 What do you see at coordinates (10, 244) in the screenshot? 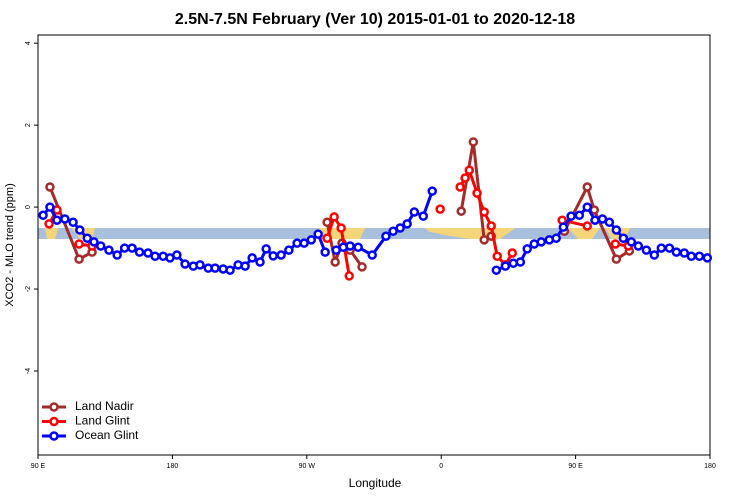
I see `y-axis-label: XCO2 - MLO trend (ppm)` at bounding box center [10, 244].